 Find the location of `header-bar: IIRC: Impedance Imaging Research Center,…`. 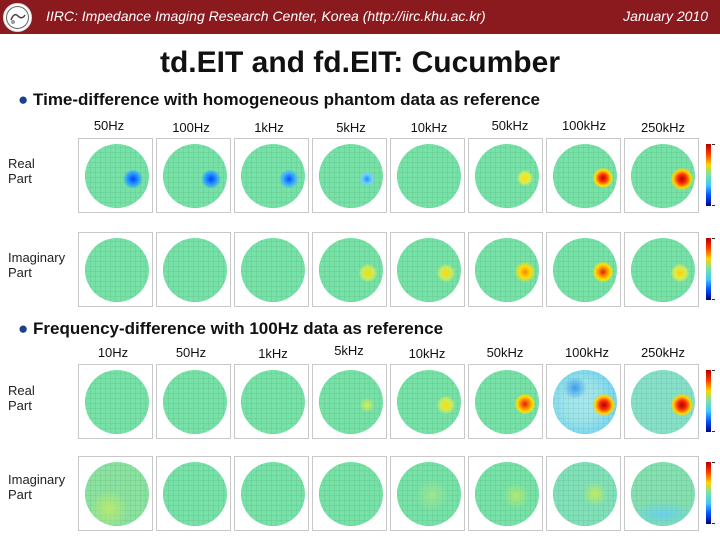

header-bar: IIRC: Impedance Imaging Research Center,… is located at coordinates (360, 17).